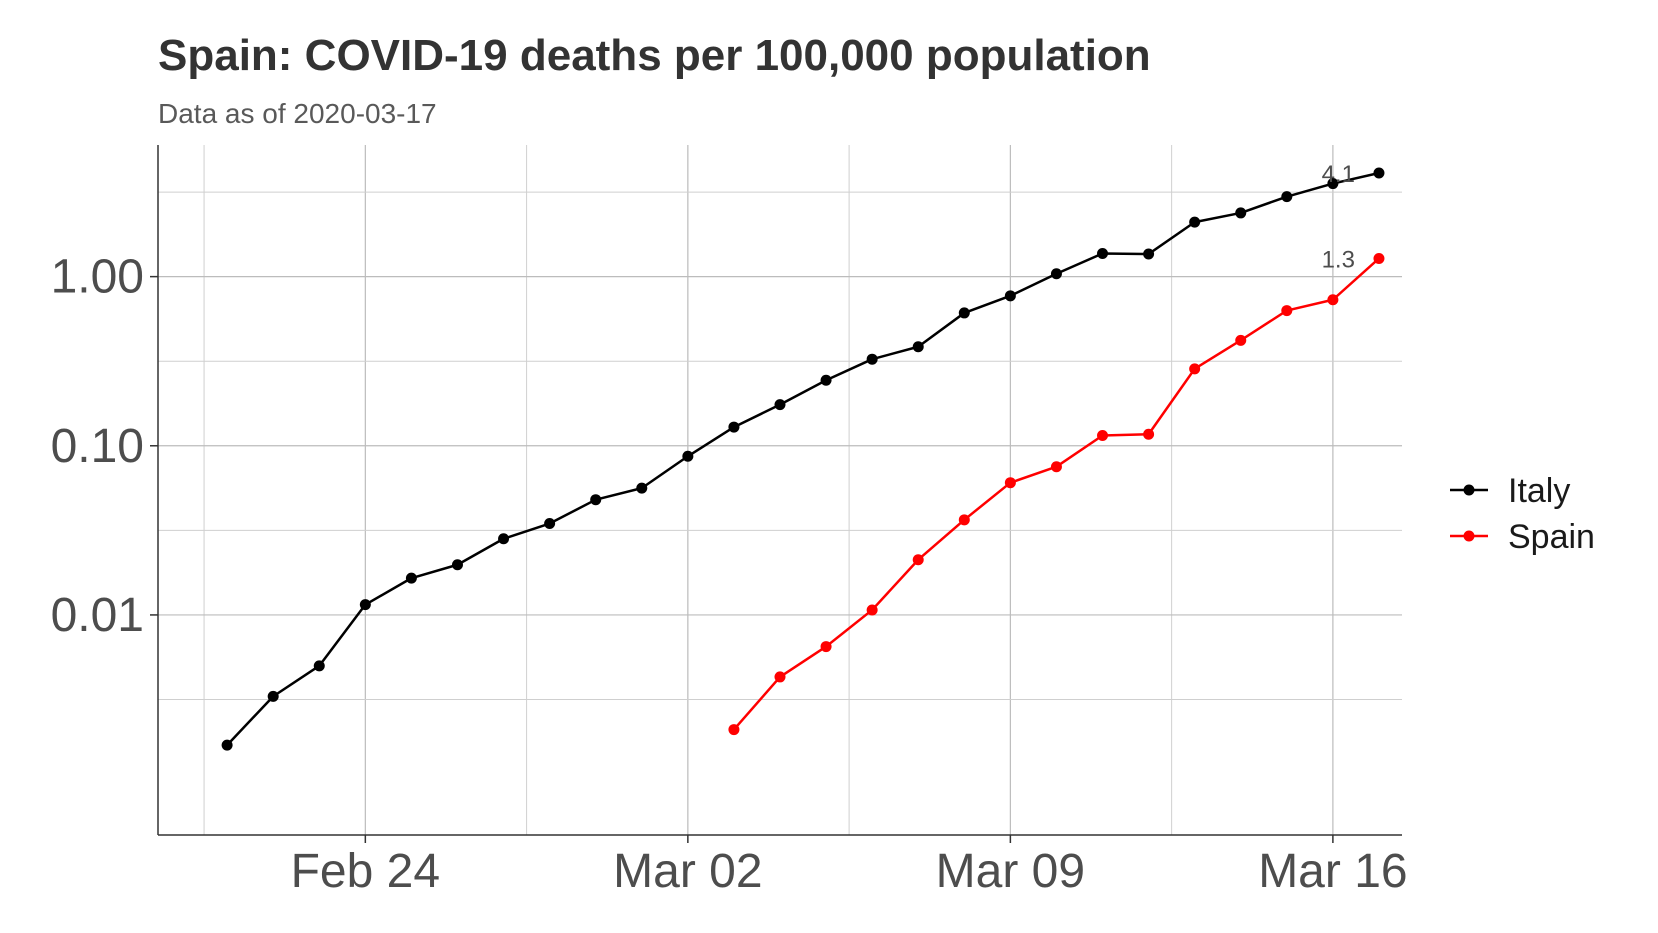 This screenshot has width=1658, height=933. What do you see at coordinates (1551, 537) in the screenshot?
I see `legend-label: Spain` at bounding box center [1551, 537].